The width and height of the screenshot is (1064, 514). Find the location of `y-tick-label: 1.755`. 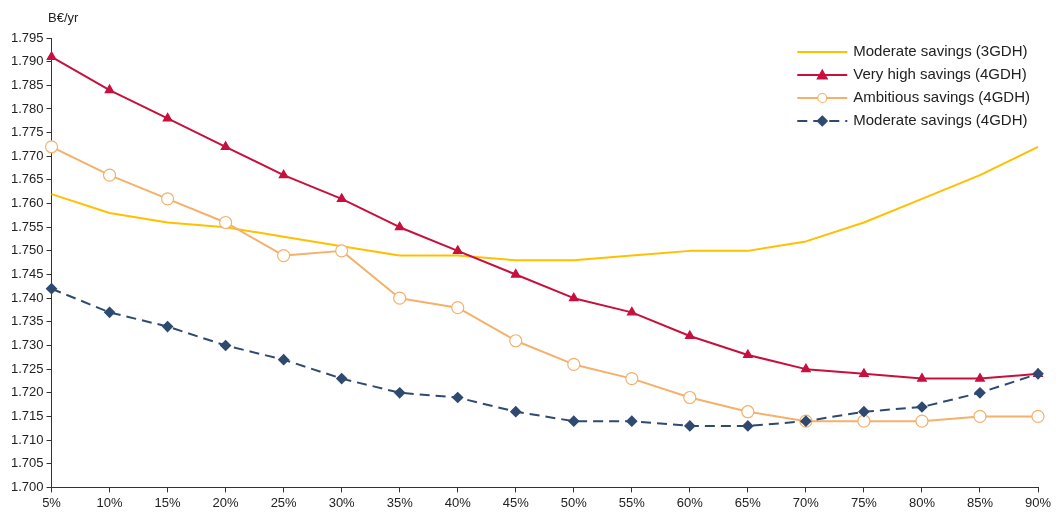

y-tick-label: 1.755 is located at coordinates (27, 226).